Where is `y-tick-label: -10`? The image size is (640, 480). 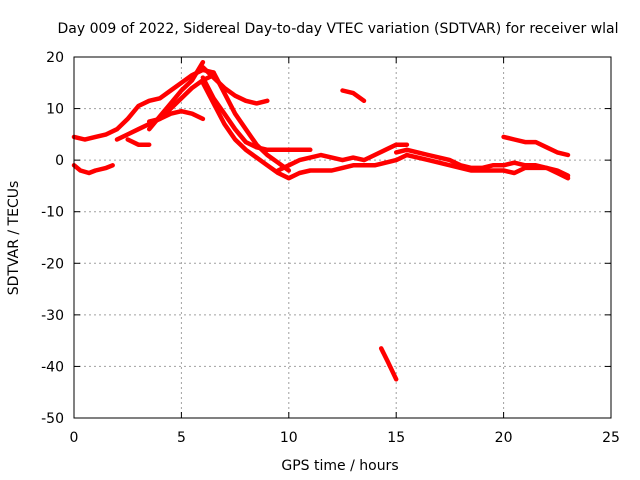
y-tick-label: -10 is located at coordinates (52, 213).